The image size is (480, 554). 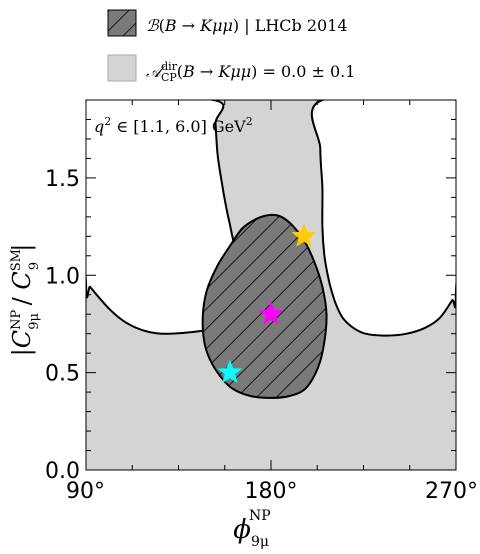 What do you see at coordinates (383, 218) in the screenshot?
I see `acp-excluded-region-right` at bounding box center [383, 218].